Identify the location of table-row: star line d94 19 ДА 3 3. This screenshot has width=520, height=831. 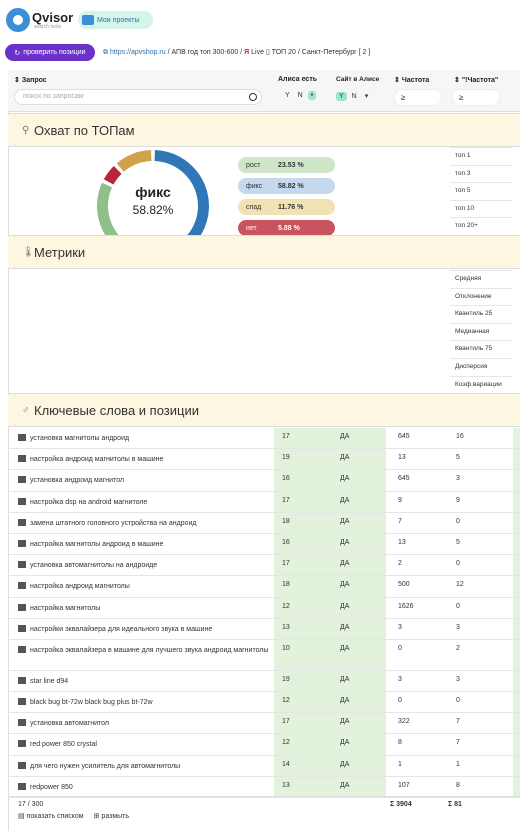
(264, 681).